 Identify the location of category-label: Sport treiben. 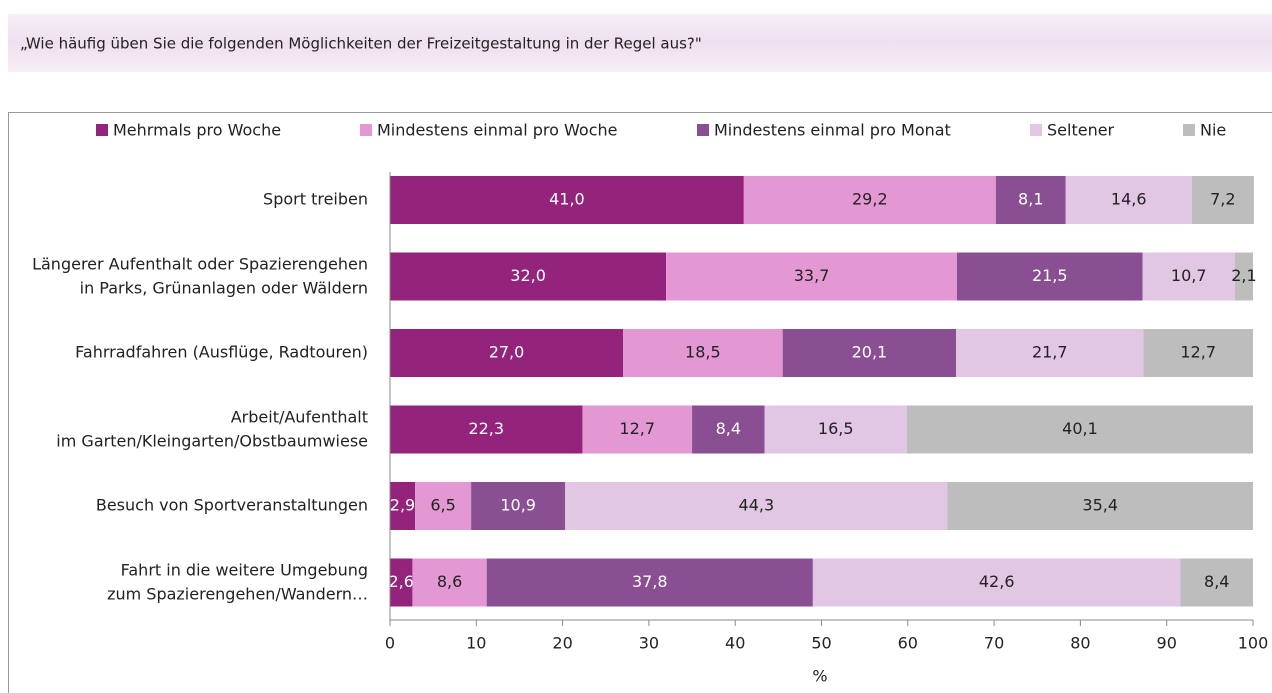
(315, 199).